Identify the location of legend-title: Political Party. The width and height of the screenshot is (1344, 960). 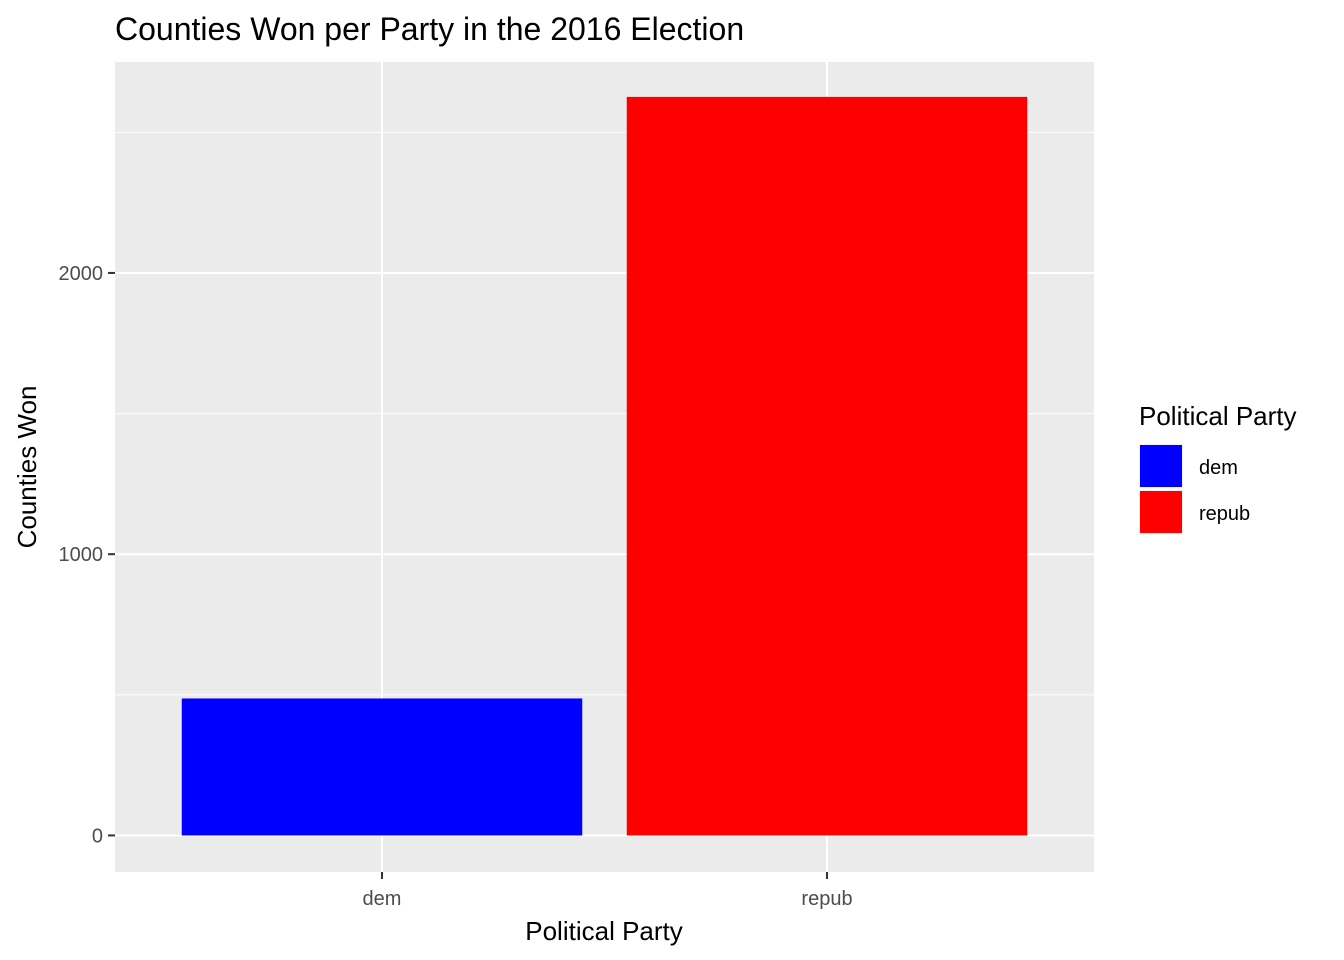
(1218, 416).